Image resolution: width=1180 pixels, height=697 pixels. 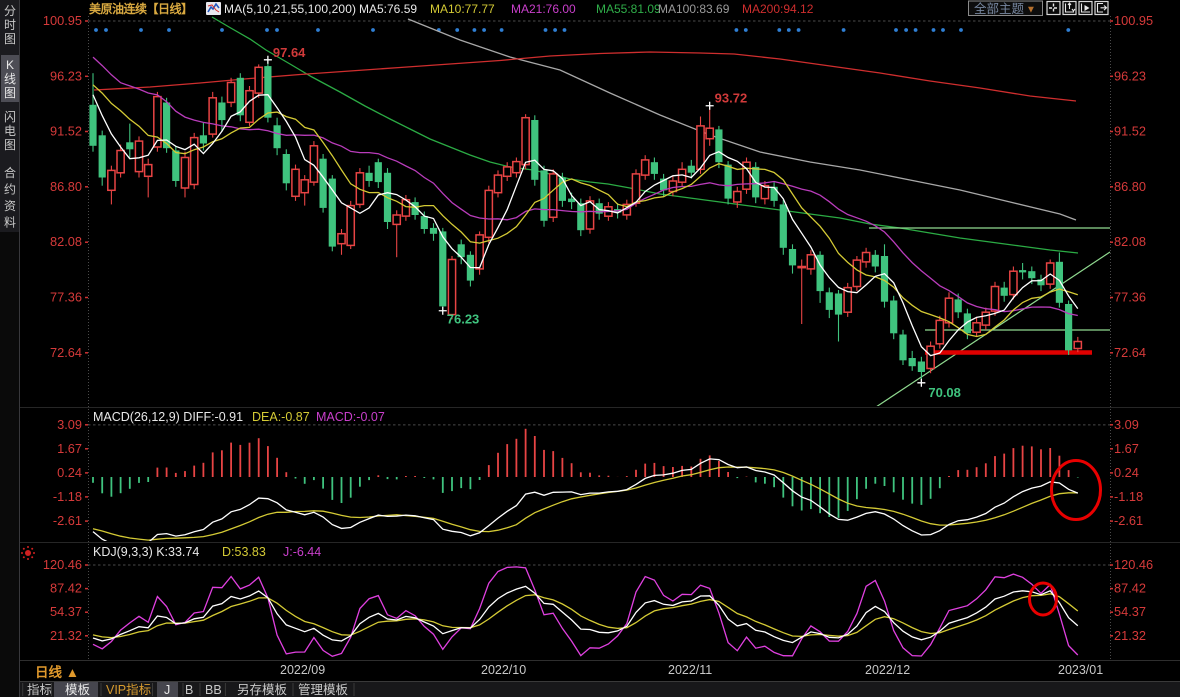 I want to click on svg-text: D:53.83, so click(x=244, y=552).